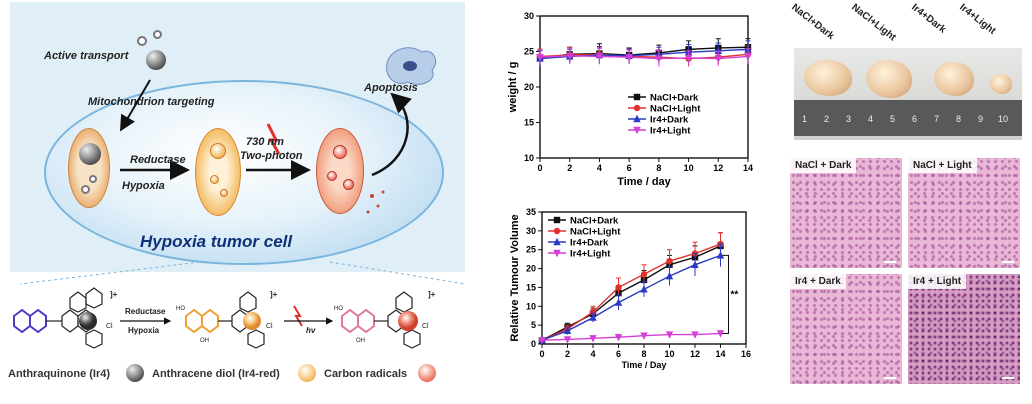 The width and height of the screenshot is (1032, 404). What do you see at coordinates (225, 320) in the screenshot?
I see `anthracene-diol-structure` at bounding box center [225, 320].